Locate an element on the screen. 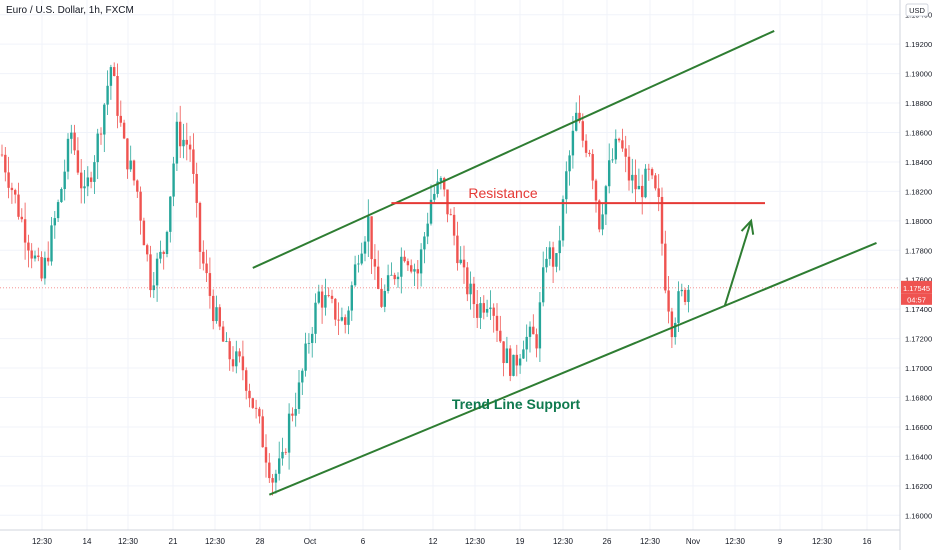 The image size is (932, 555). y-tick-label: 1.17000 is located at coordinates (918, 368).